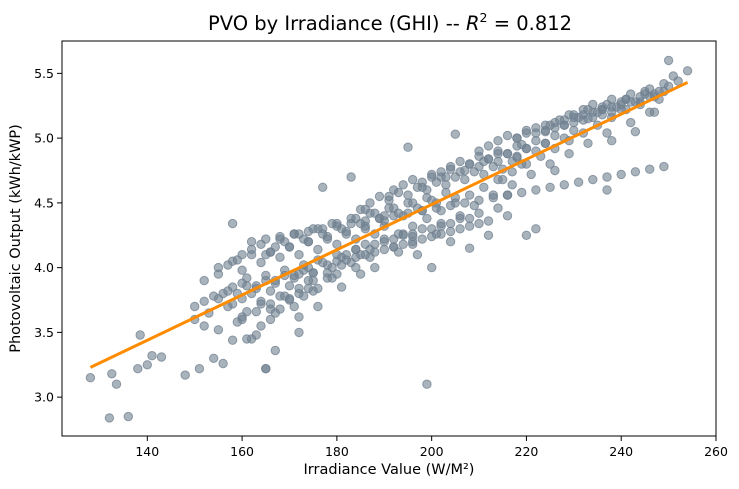 The width and height of the screenshot is (739, 489). What do you see at coordinates (473, 23) in the screenshot?
I see `r2-symbol: R` at bounding box center [473, 23].